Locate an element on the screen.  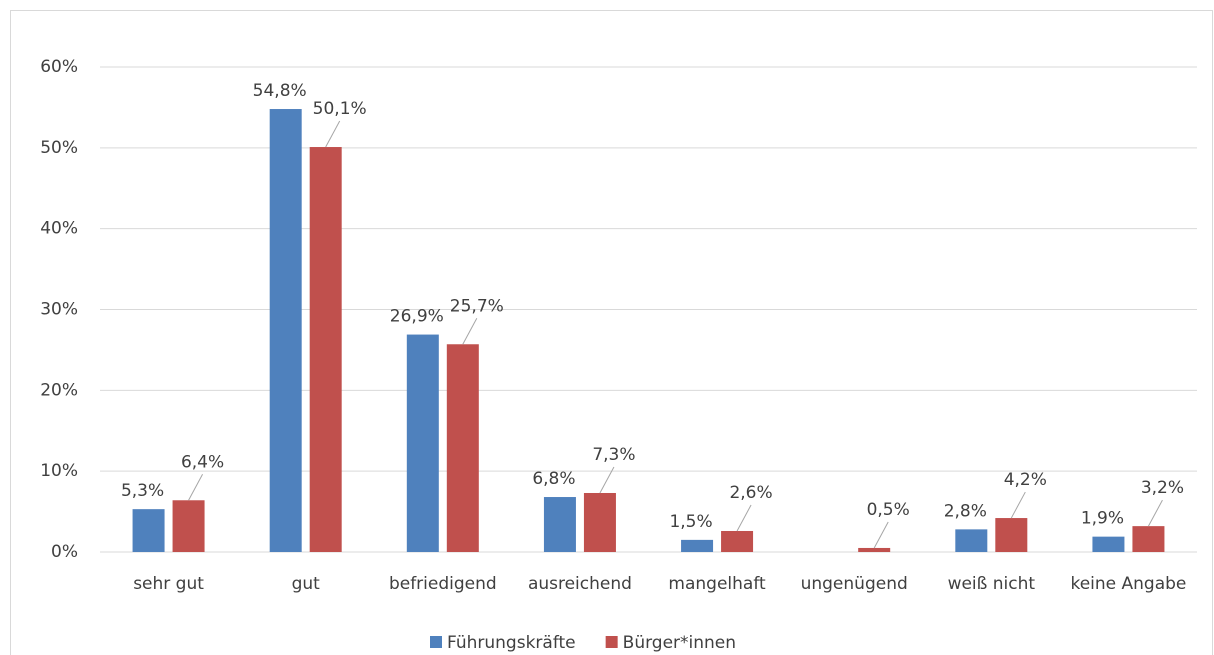
x-tick-label: befriedigend is located at coordinates (443, 584).